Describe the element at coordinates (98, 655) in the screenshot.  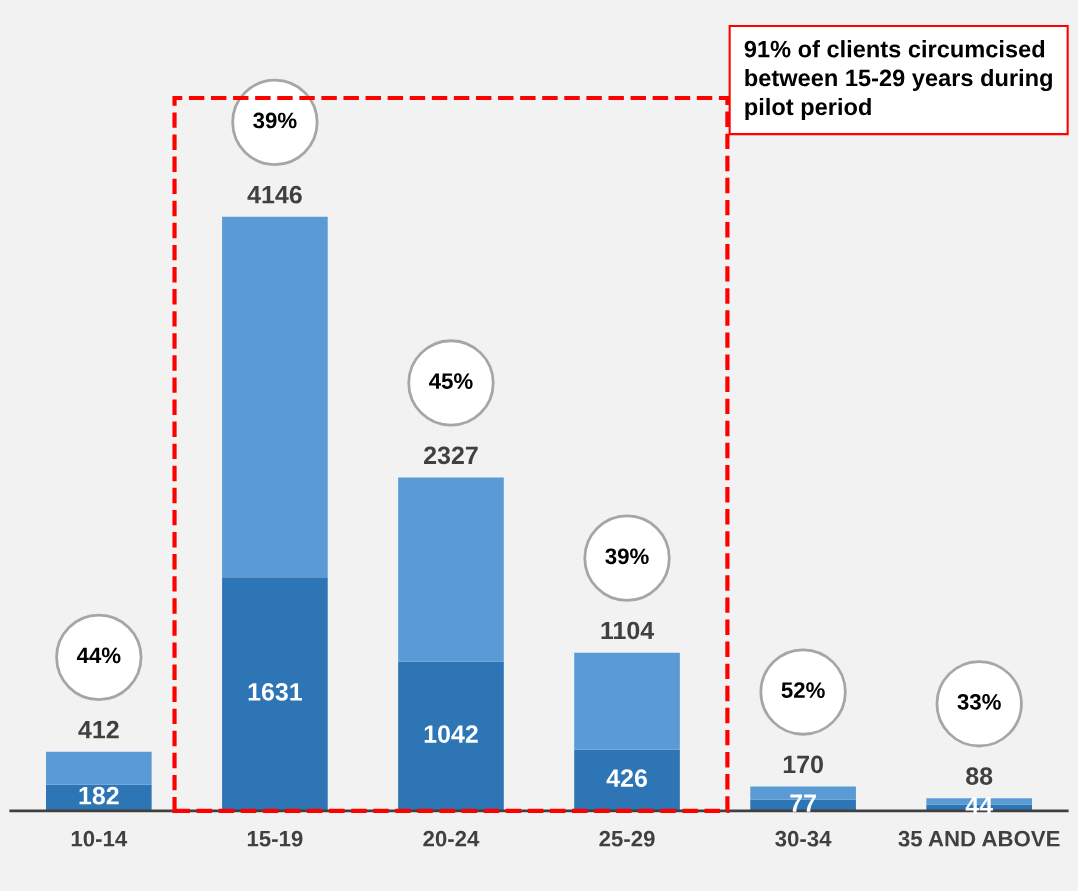
I see `annotation: 44%` at that location.